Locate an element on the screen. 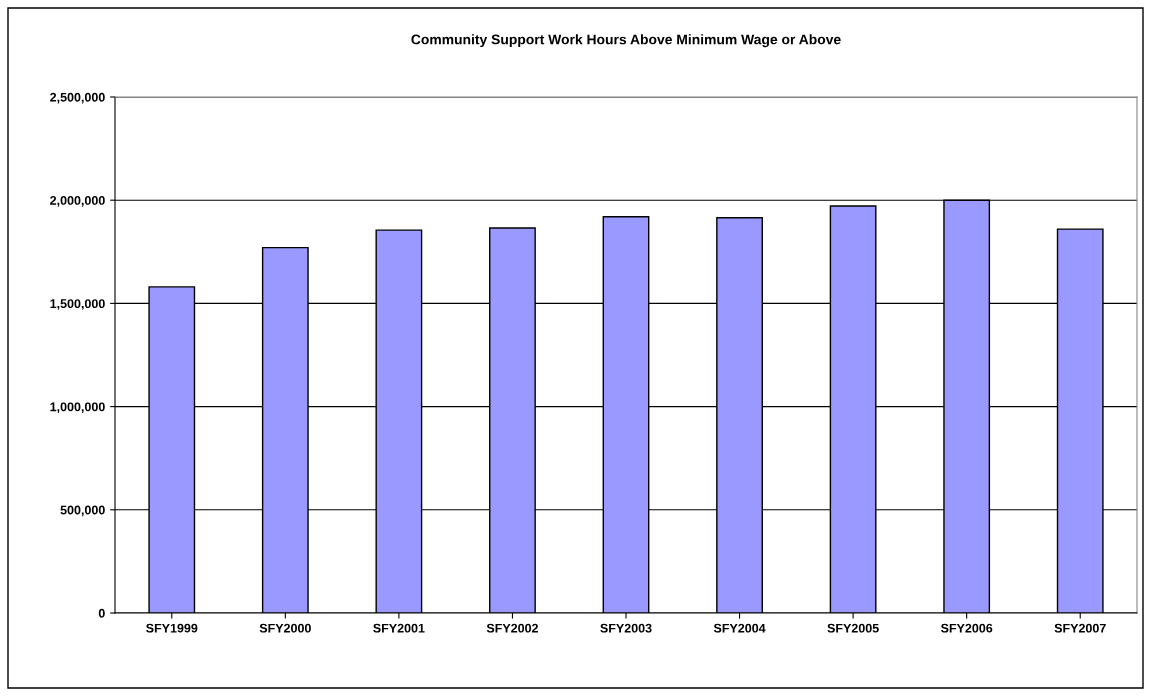 The image size is (1151, 696). x-tick-label: SFY2000 is located at coordinates (285, 628).